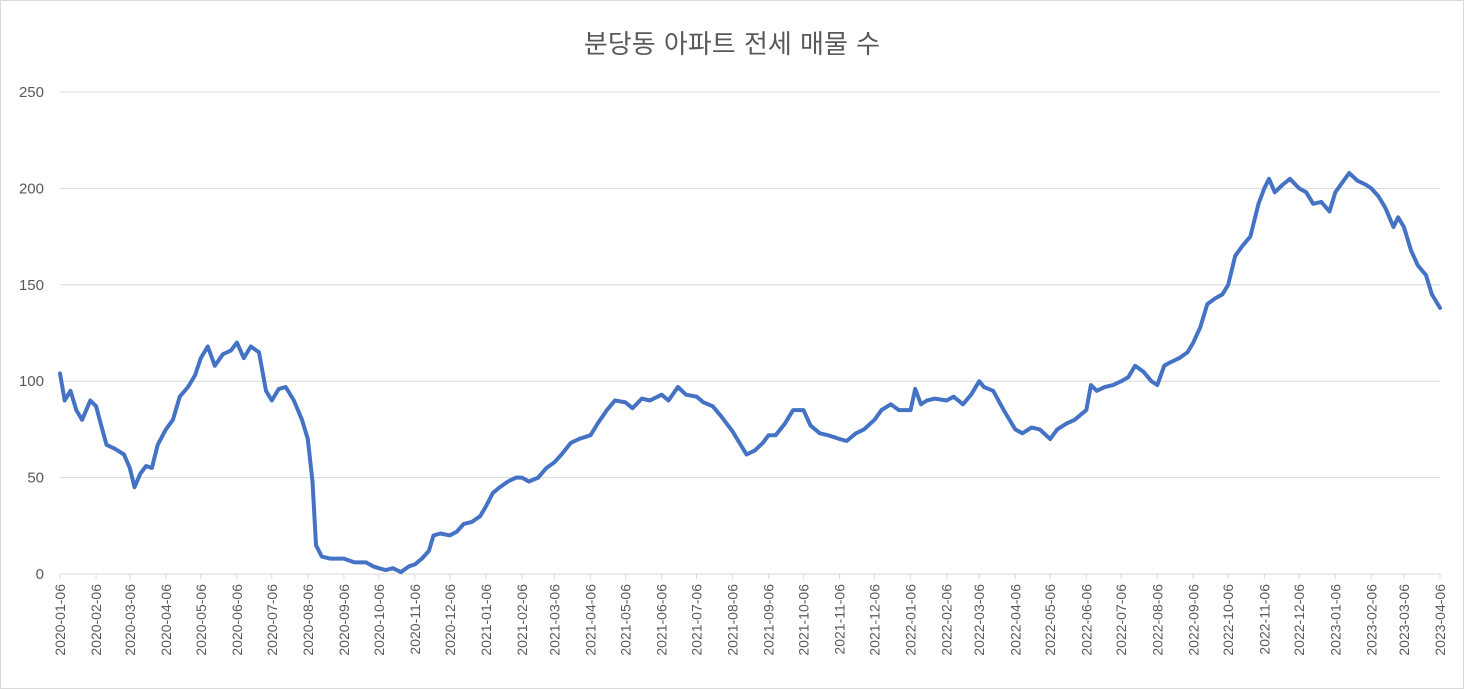 The image size is (1464, 689). Describe the element at coordinates (31, 188) in the screenshot. I see `y-tick-label: 200` at that location.